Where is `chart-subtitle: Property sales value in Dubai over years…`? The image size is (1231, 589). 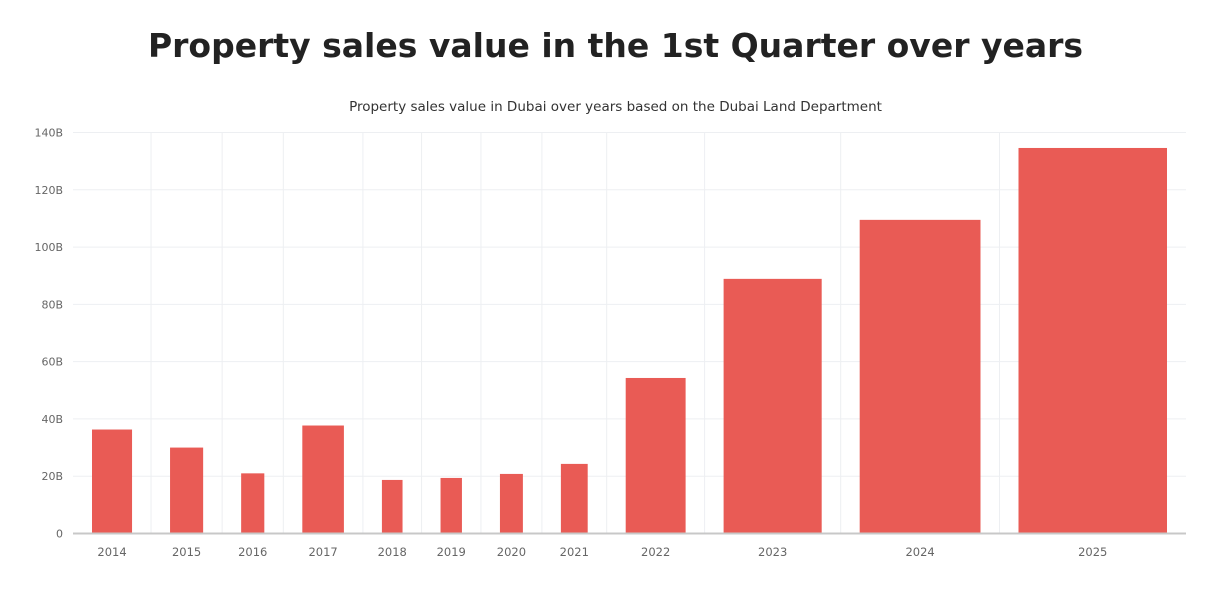
chart-subtitle: Property sales value in Dubai over years… is located at coordinates (615, 107).